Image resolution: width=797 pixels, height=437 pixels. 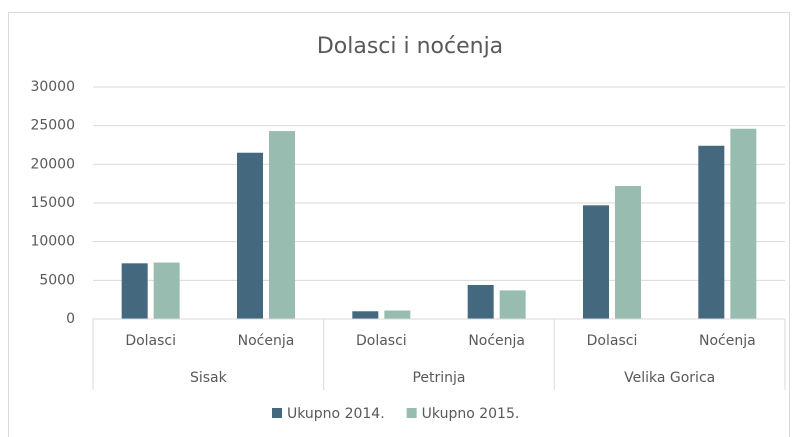 I want to click on legend-label: Ukupno 2014., so click(x=336, y=414).